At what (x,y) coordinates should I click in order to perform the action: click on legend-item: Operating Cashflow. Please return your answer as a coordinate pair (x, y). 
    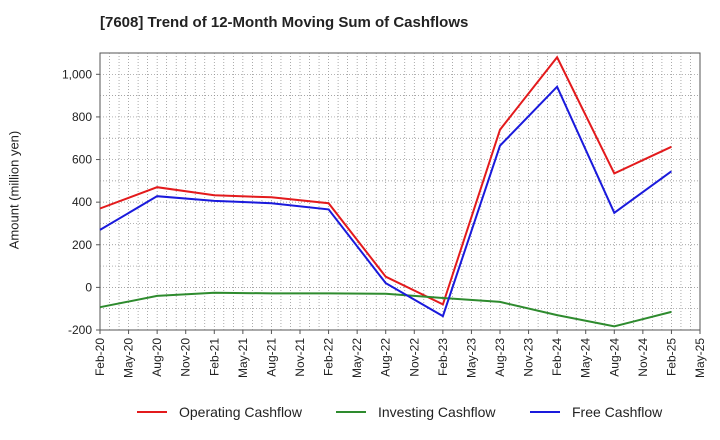
    Looking at the image, I should click on (219, 412).